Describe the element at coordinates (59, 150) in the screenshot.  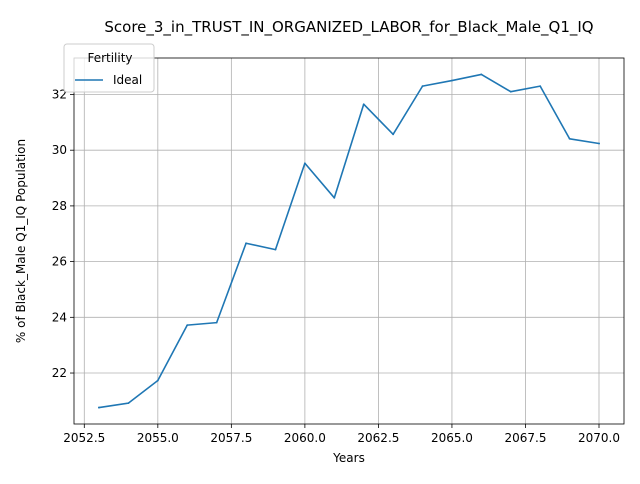
I see `y-tick-label: 30` at that location.